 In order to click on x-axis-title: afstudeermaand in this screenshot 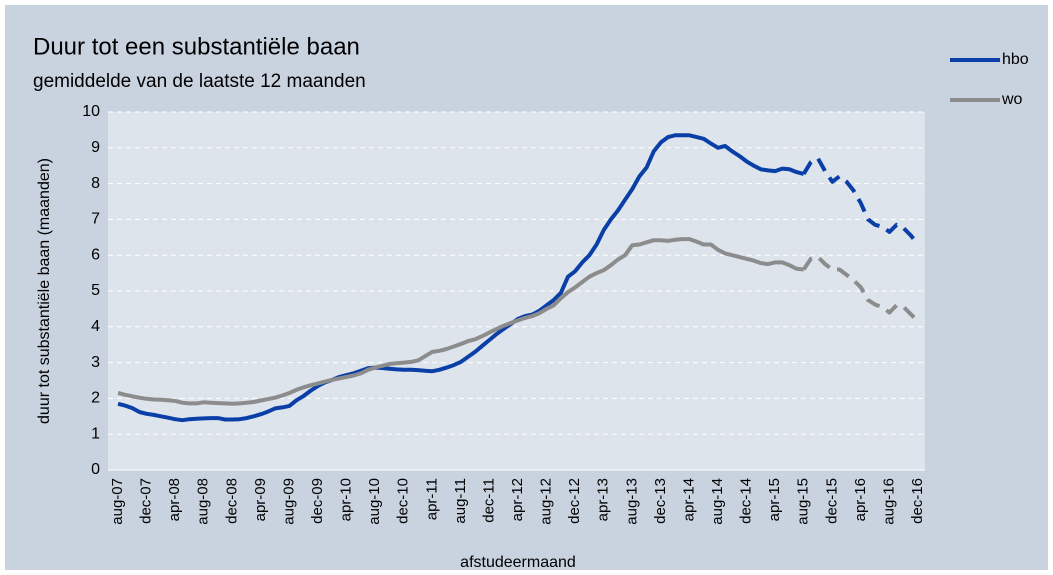, I will do `click(518, 562)`.